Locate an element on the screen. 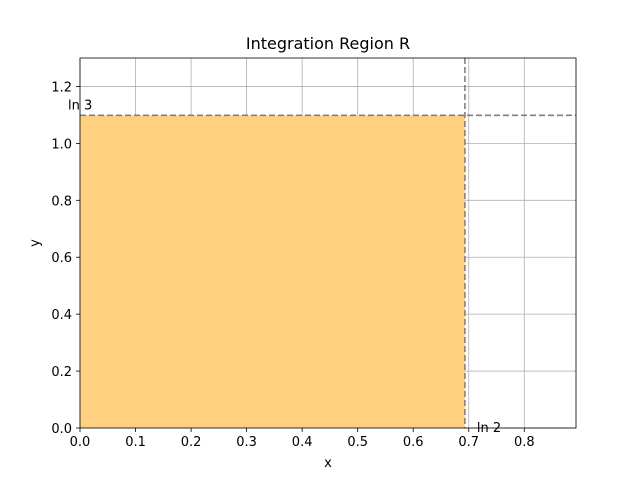  y-tick-label: 0.6 is located at coordinates (61, 258).